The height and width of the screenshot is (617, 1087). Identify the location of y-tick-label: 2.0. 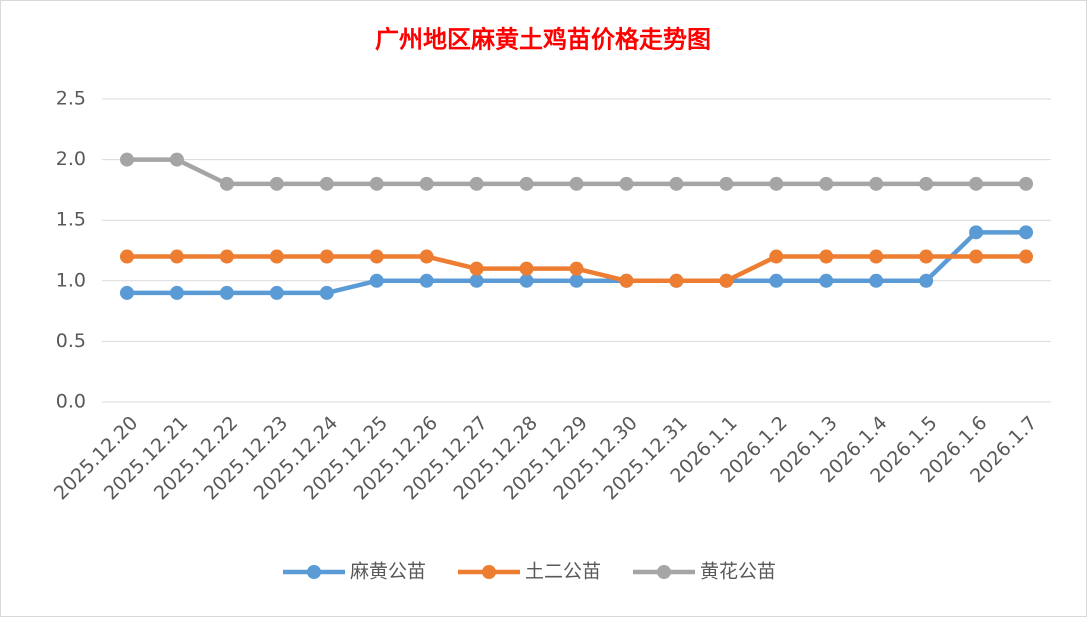
(71, 159).